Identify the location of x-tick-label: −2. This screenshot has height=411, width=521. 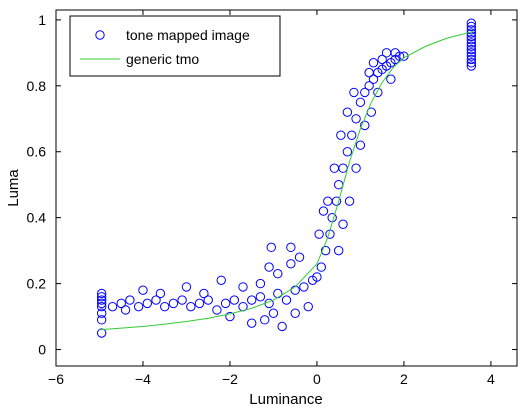
(230, 379).